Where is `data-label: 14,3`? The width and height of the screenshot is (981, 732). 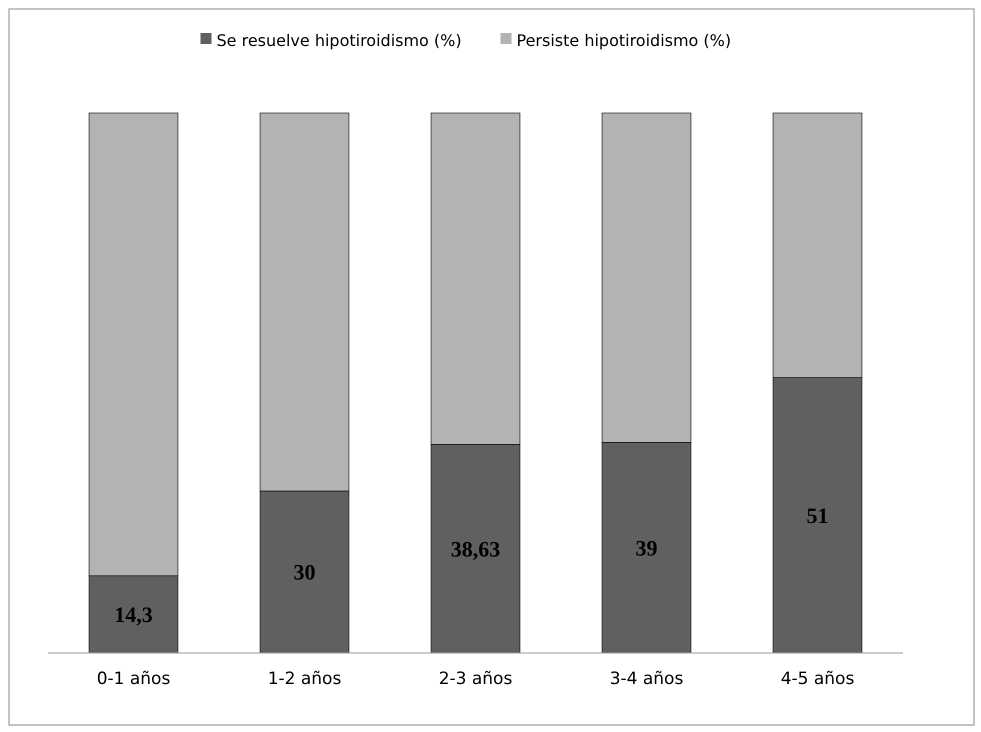 data-label: 14,3 is located at coordinates (133, 615).